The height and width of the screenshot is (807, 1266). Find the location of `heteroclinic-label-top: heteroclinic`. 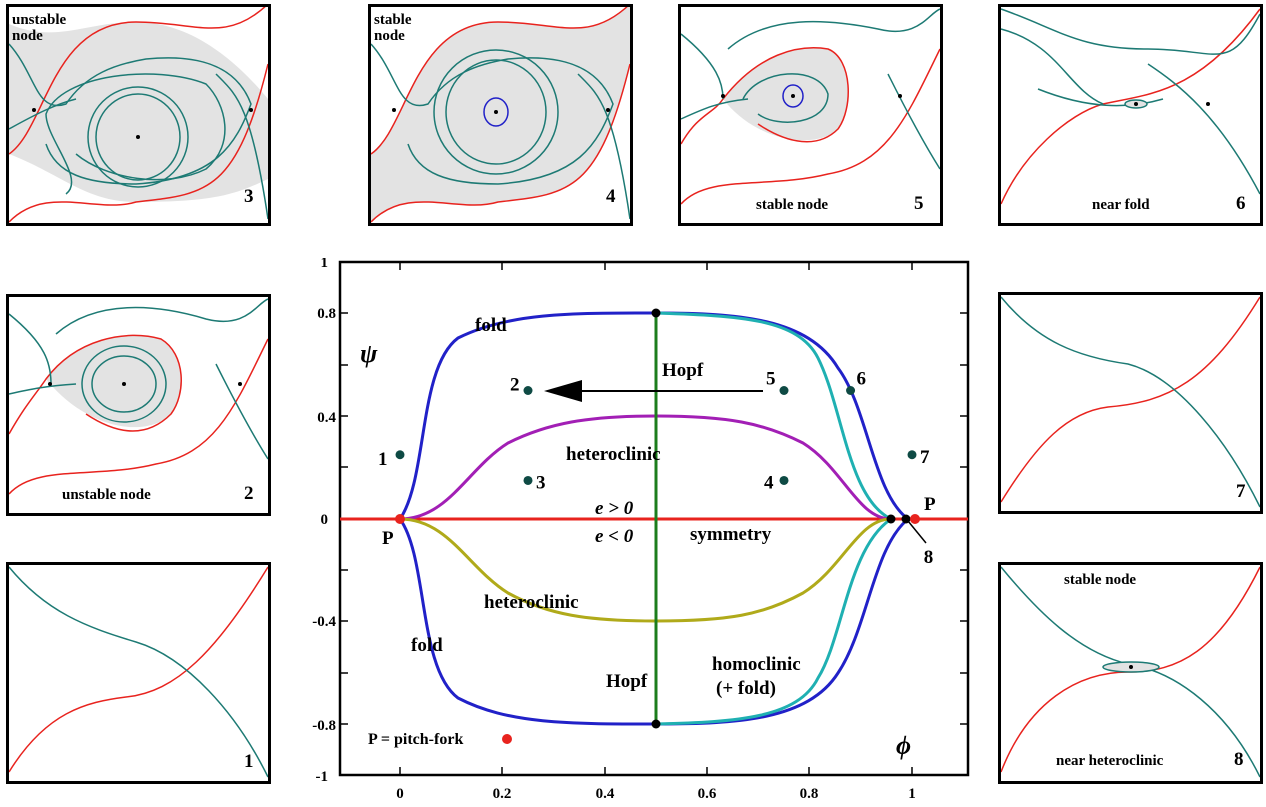

heteroclinic-label-top: heteroclinic is located at coordinates (613, 454).